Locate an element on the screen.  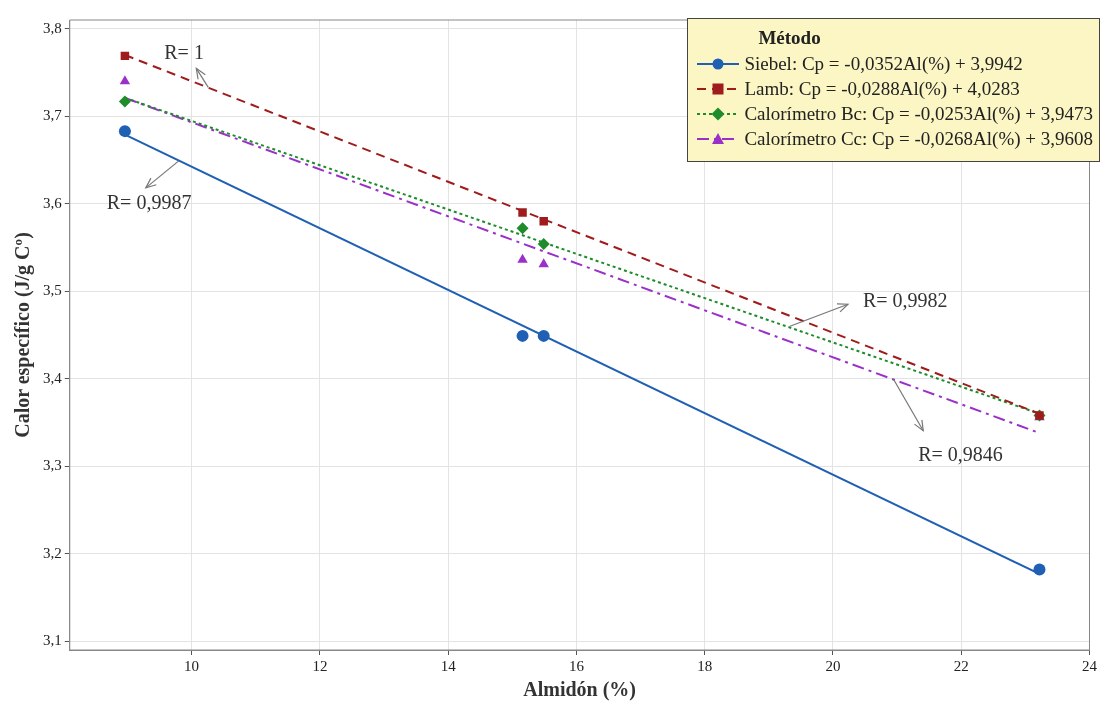
y-tick-label: 3,4 is located at coordinates (53, 377).